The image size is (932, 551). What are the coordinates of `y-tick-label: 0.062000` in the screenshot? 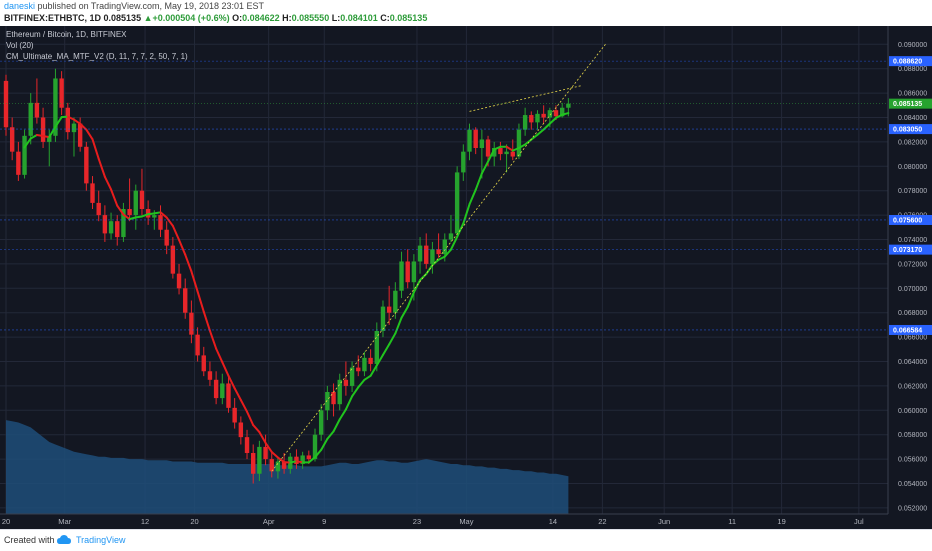 It's located at (912, 386).